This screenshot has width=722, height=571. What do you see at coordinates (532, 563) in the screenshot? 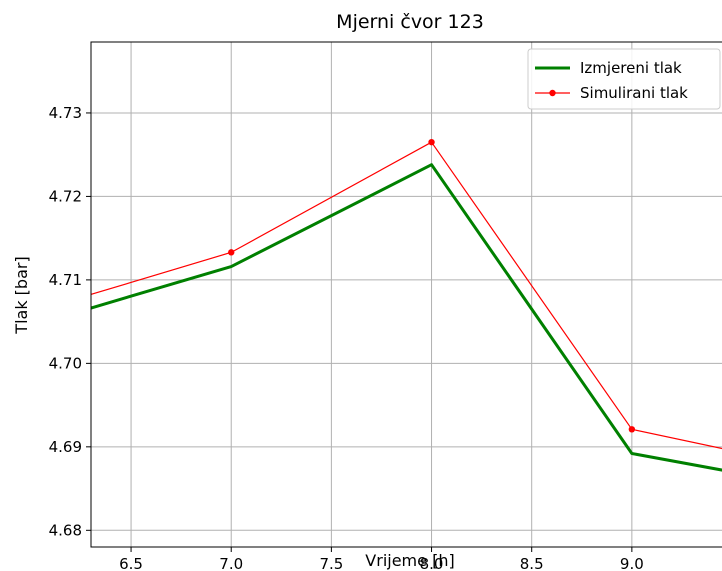
I see `x-tick-label: 8.5` at bounding box center [532, 563].